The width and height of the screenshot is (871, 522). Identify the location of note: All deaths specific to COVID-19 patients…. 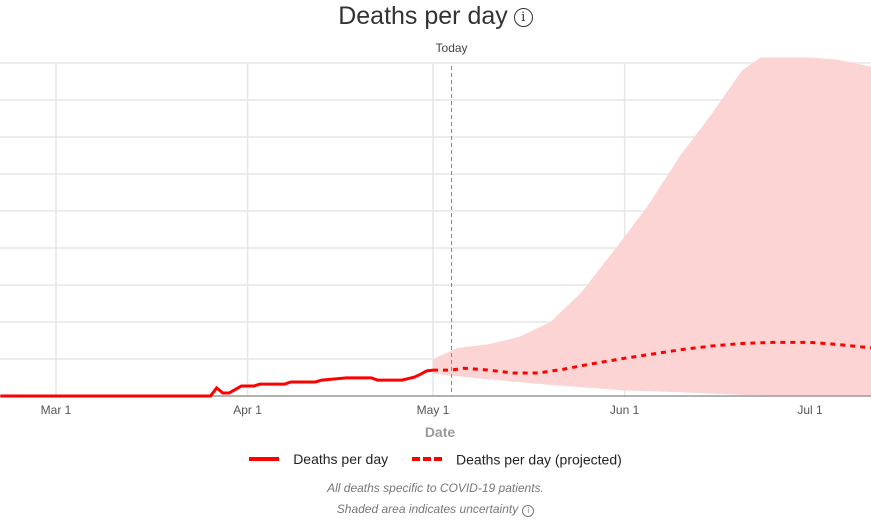
(435, 488).